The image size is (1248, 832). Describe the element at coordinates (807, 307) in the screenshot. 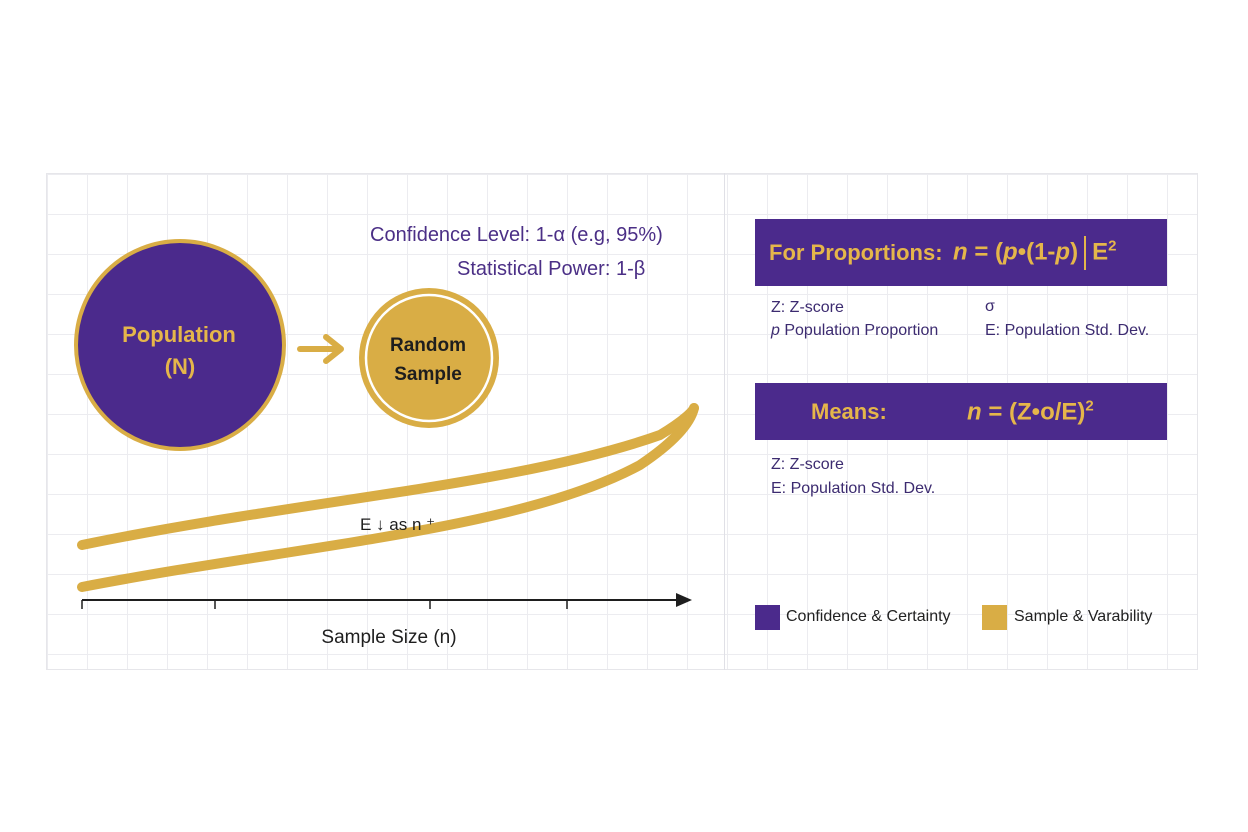

I see `proportions-def-z: Z: Z-score` at that location.